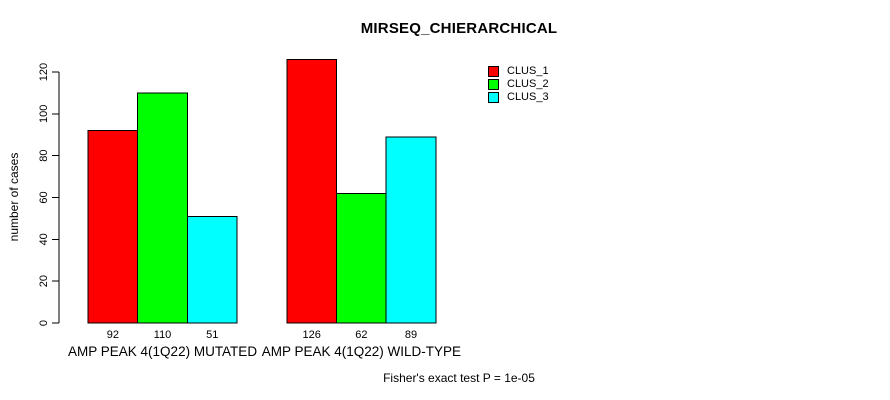 Image resolution: width=890 pixels, height=400 pixels. I want to click on bar-value-label: 89, so click(411, 335).